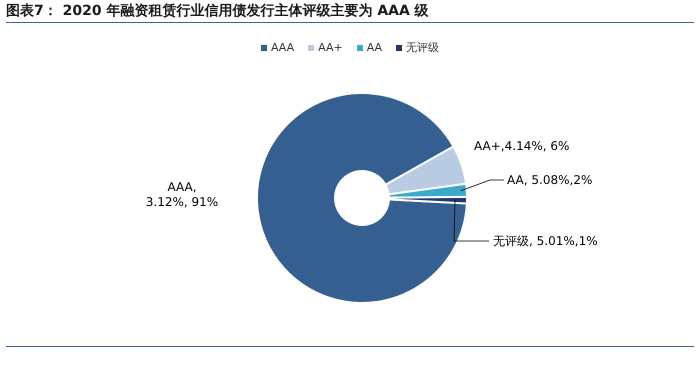  I want to click on data-label: AA, 5.08%,2%, so click(549, 180).